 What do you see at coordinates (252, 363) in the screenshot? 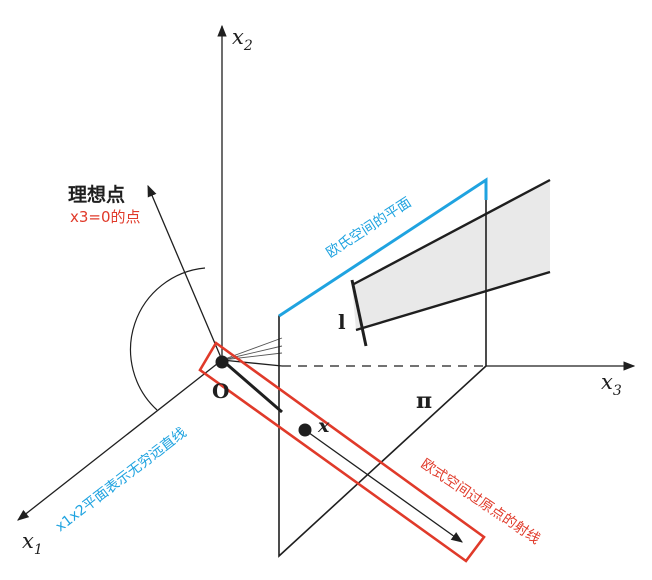
I see `axis-x3-front` at bounding box center [252, 363].